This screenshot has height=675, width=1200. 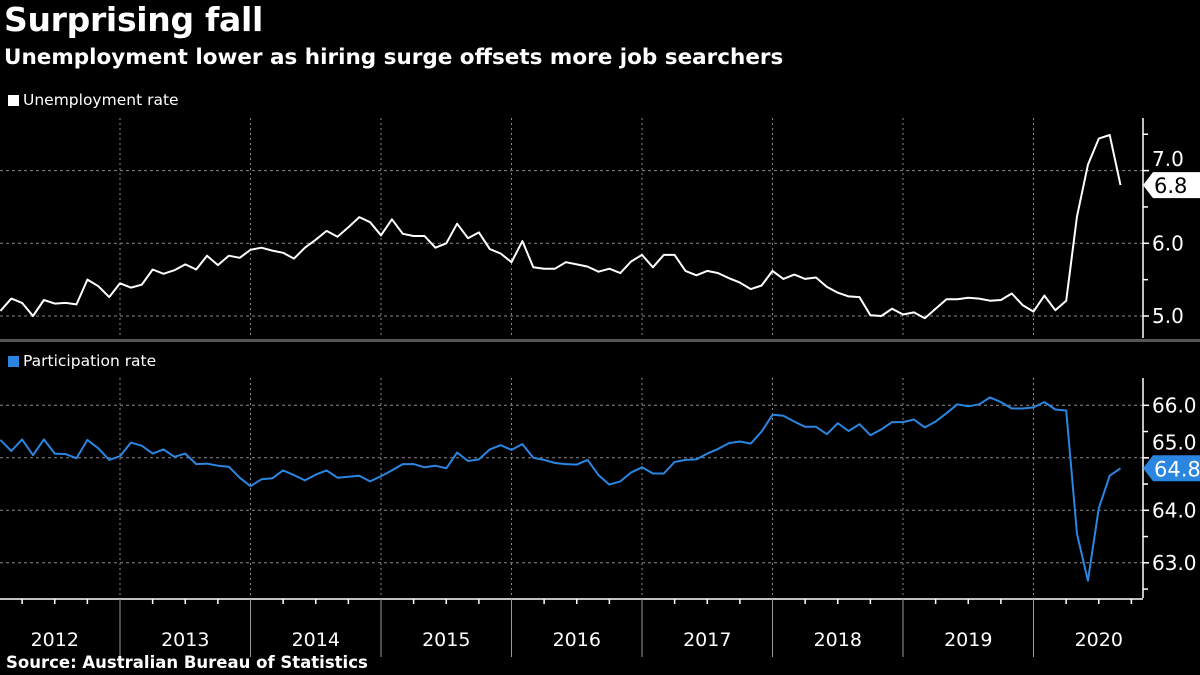 What do you see at coordinates (1174, 510) in the screenshot?
I see `y-tick-label: 64.0` at bounding box center [1174, 510].